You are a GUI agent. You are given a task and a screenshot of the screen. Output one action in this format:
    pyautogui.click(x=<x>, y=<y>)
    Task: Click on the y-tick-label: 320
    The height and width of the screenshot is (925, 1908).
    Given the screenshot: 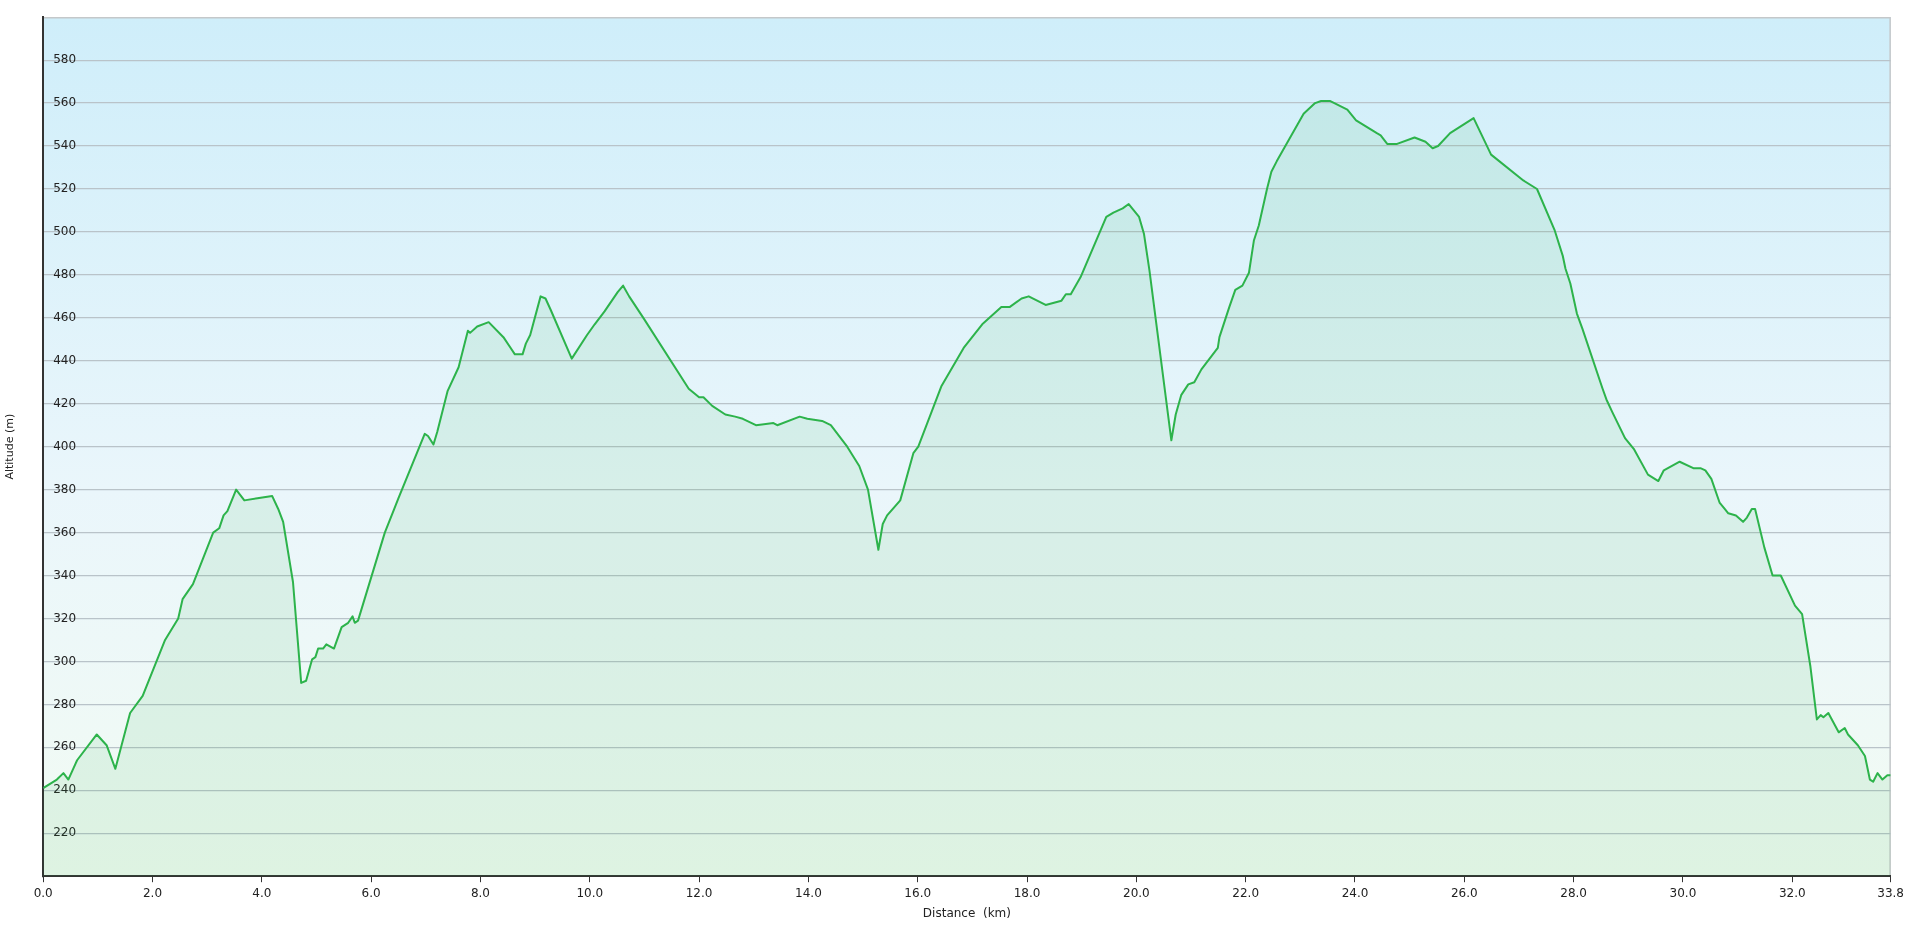 What is the action you would take?
    pyautogui.click(x=65, y=617)
    